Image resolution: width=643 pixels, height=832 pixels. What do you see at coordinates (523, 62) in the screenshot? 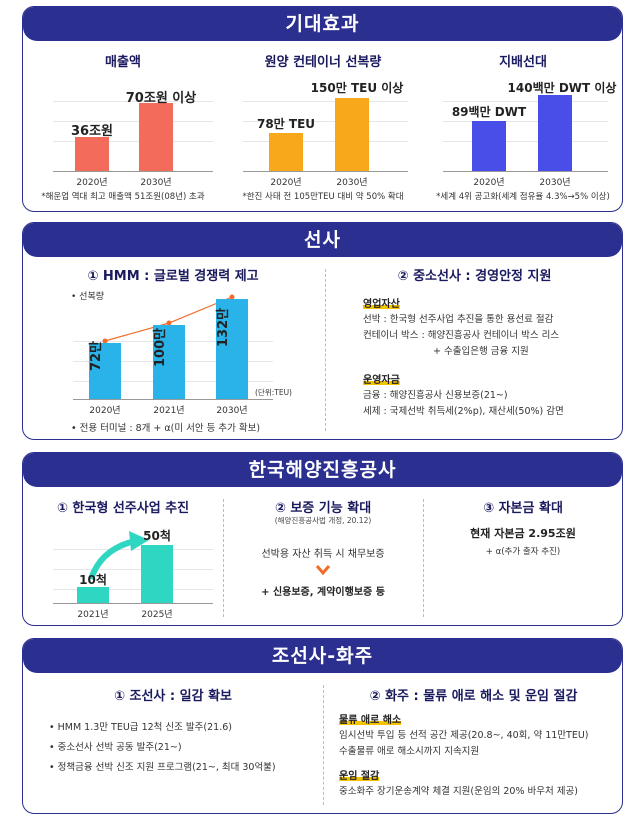
I see `chart-title-fleet: 지배선대` at bounding box center [523, 62].